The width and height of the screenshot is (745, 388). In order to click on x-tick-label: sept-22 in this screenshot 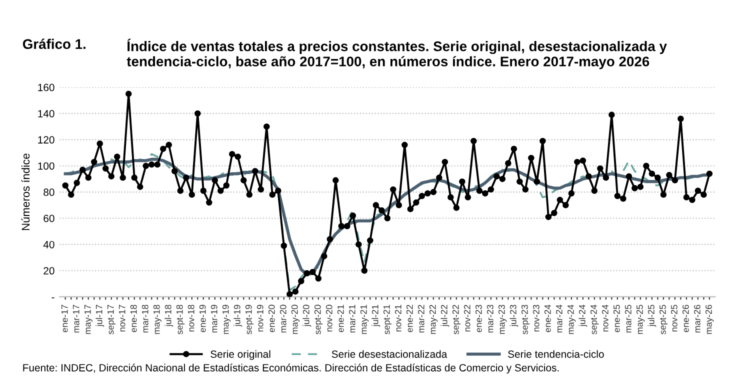, I will do `click(456, 319)`.